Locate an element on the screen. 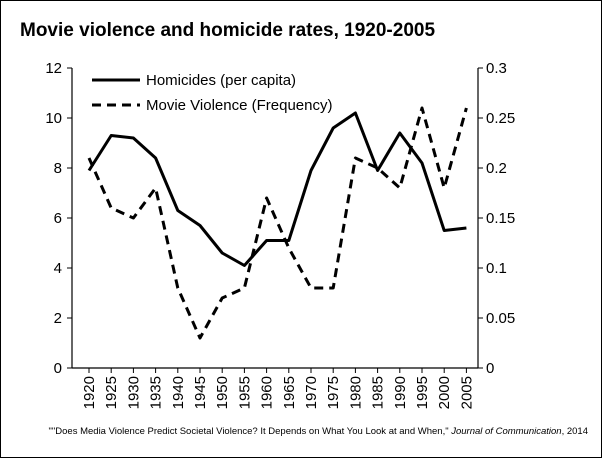 The height and width of the screenshot is (458, 602). x-tick-label: 1980 is located at coordinates (355, 392).